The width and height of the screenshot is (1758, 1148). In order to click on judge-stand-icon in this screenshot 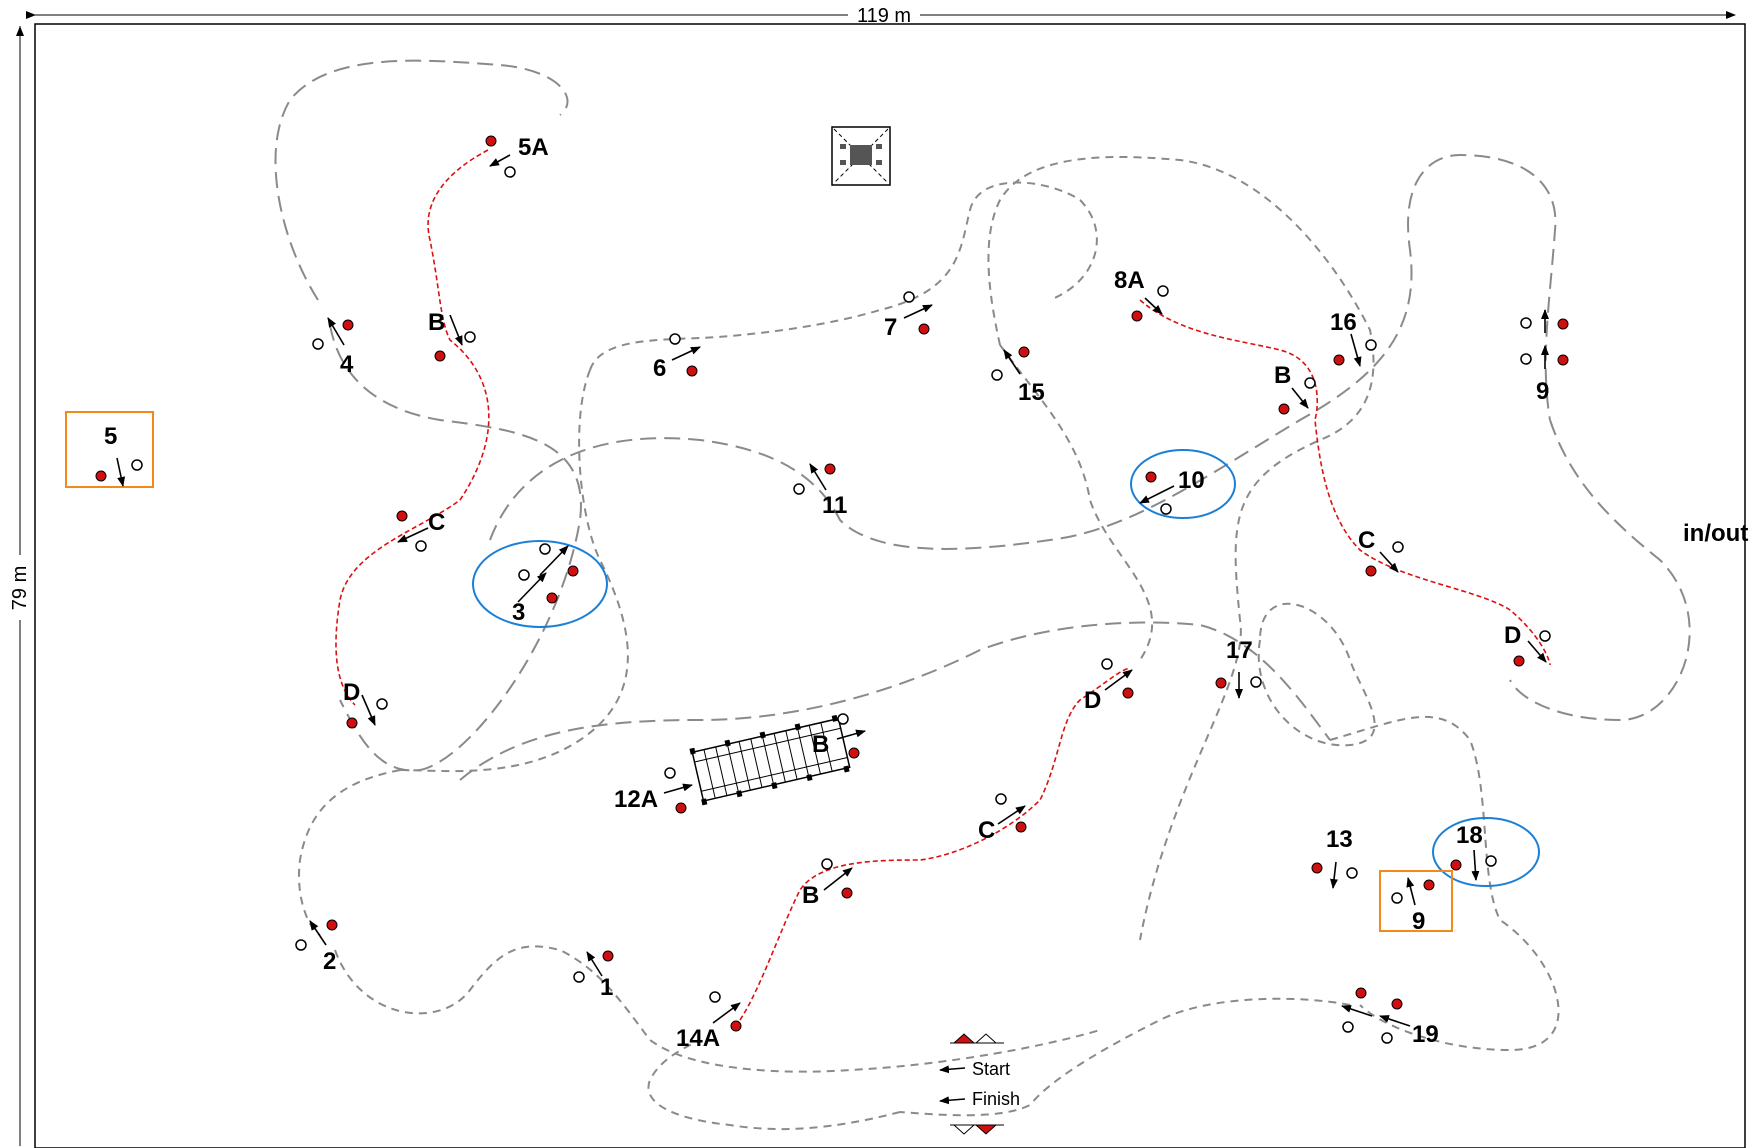, I will do `click(861, 156)`.